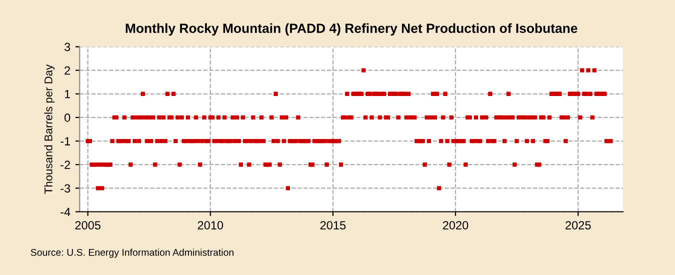 The width and height of the screenshot is (675, 275). I want to click on chart-title: Monthly Rocky Mountain (PADD 4) Refinery Net Production of Isobutane, so click(352, 29).